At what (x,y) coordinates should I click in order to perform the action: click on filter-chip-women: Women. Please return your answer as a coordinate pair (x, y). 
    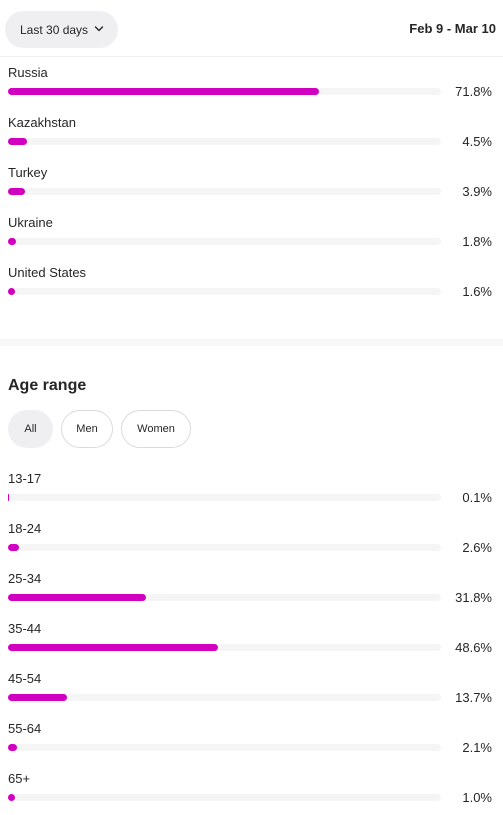
    Looking at the image, I should click on (156, 429).